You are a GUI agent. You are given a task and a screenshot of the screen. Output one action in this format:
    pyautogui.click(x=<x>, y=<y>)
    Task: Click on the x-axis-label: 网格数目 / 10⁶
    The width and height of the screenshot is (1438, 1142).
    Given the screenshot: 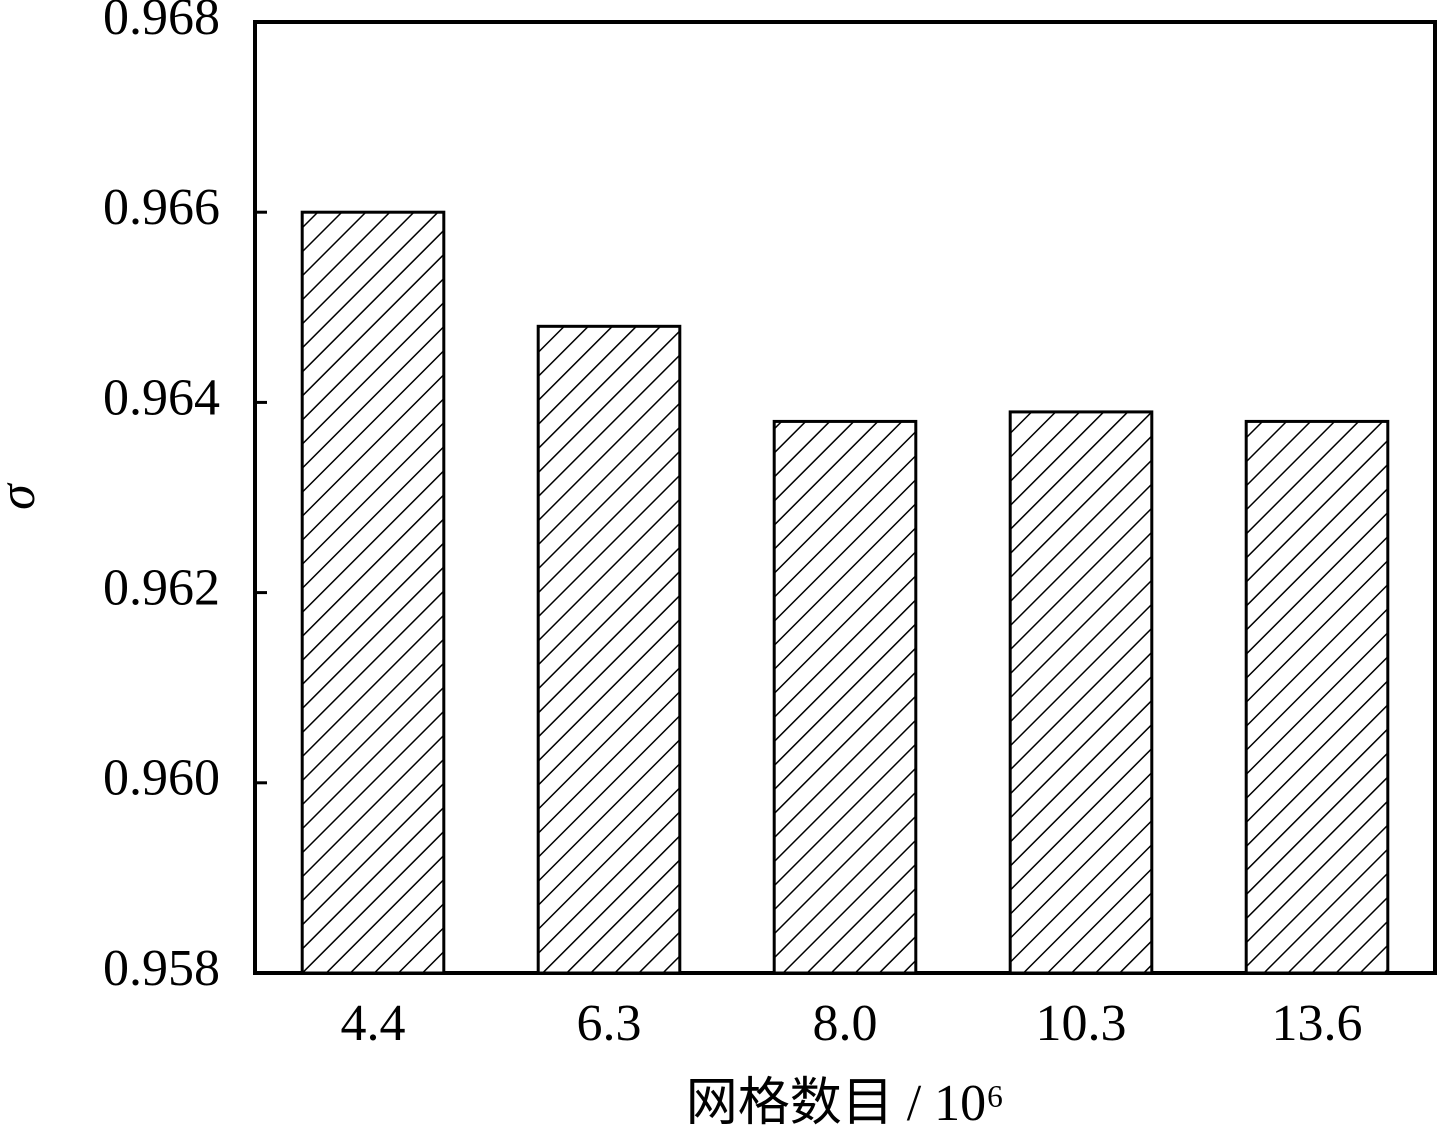 What is the action you would take?
    pyautogui.click(x=845, y=1103)
    